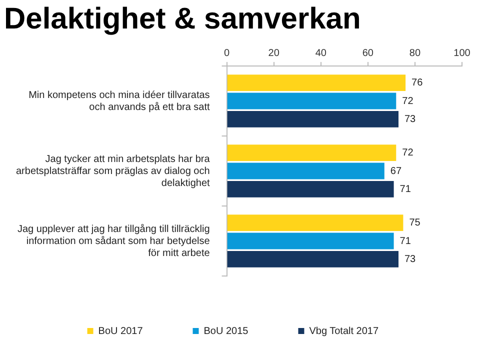 This screenshot has width=478, height=348. I want to click on x-tick-label: 40, so click(321, 53).